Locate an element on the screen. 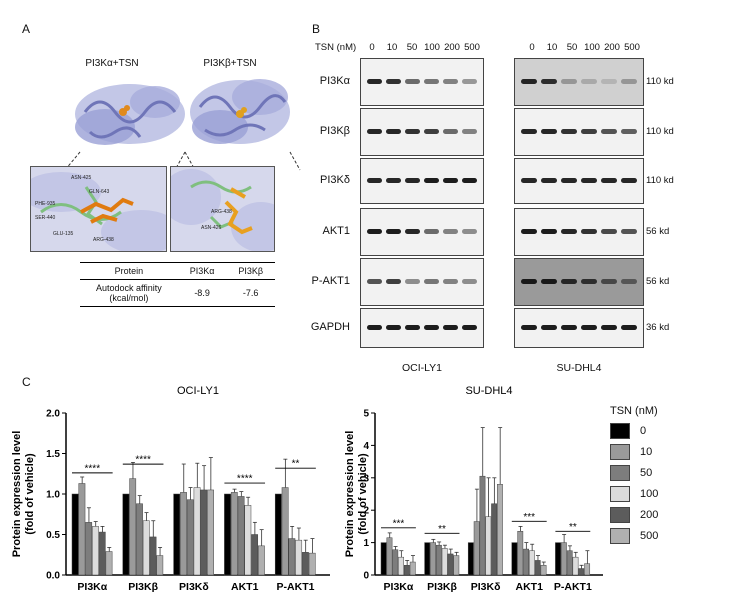  y-tick-label: 1 is located at coordinates (366, 543).